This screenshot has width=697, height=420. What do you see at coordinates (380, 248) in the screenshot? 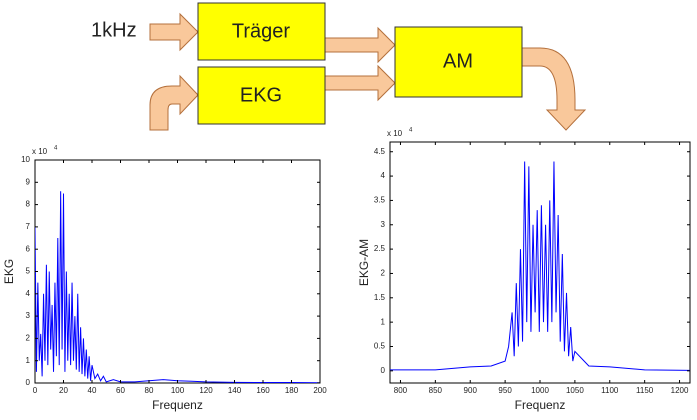
I see `y-tick-label: 2.5` at bounding box center [380, 248].